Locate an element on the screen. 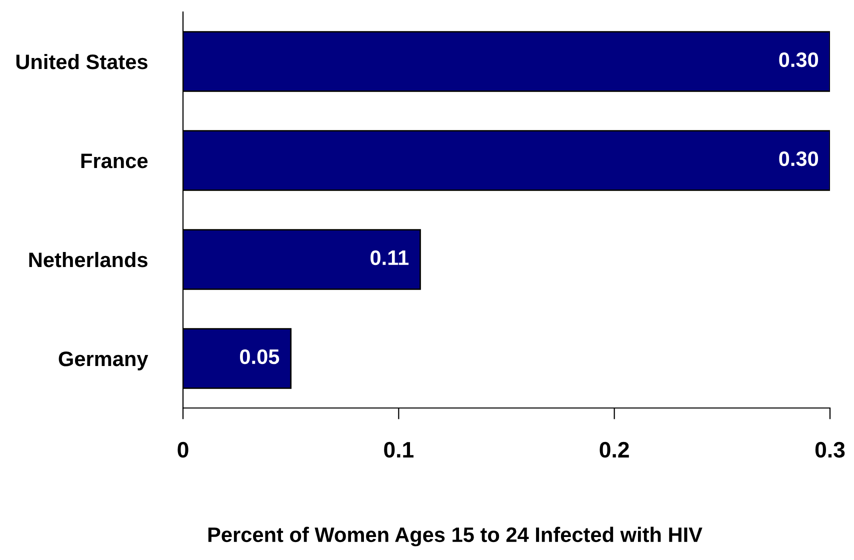  data-label: 0.11 is located at coordinates (389, 258).